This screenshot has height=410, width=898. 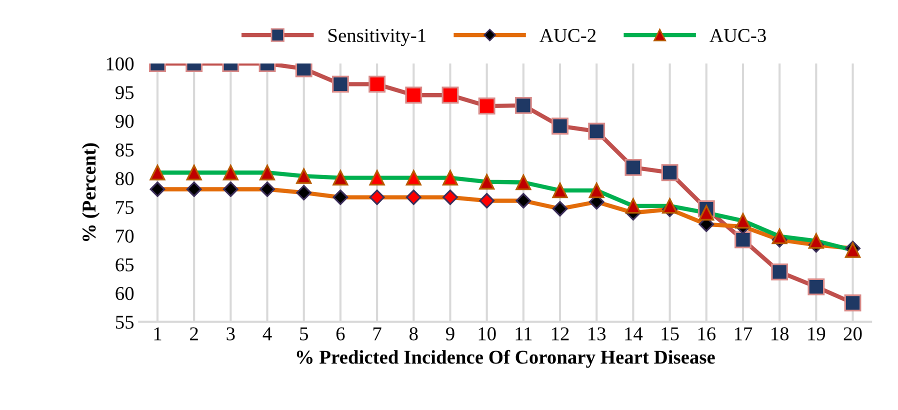 I want to click on legend-label: AUC-2, so click(x=568, y=35).